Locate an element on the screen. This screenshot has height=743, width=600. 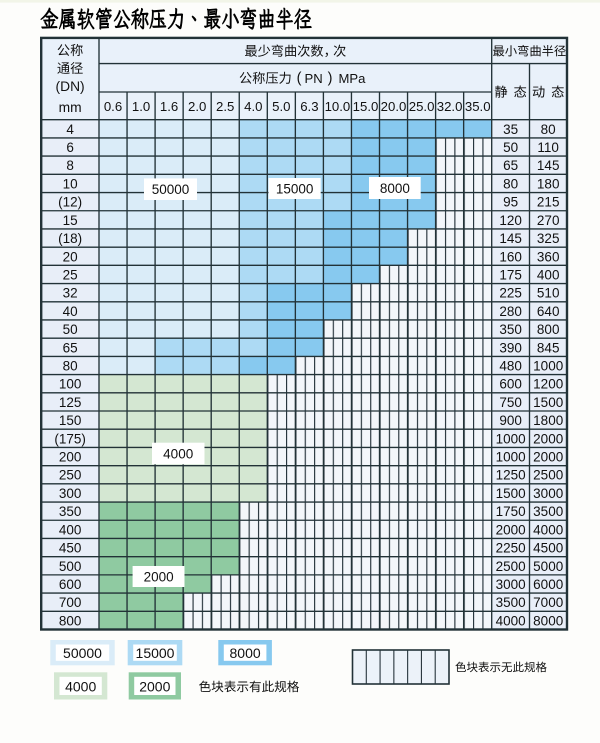
svg-text: 700 is located at coordinates (70, 602).